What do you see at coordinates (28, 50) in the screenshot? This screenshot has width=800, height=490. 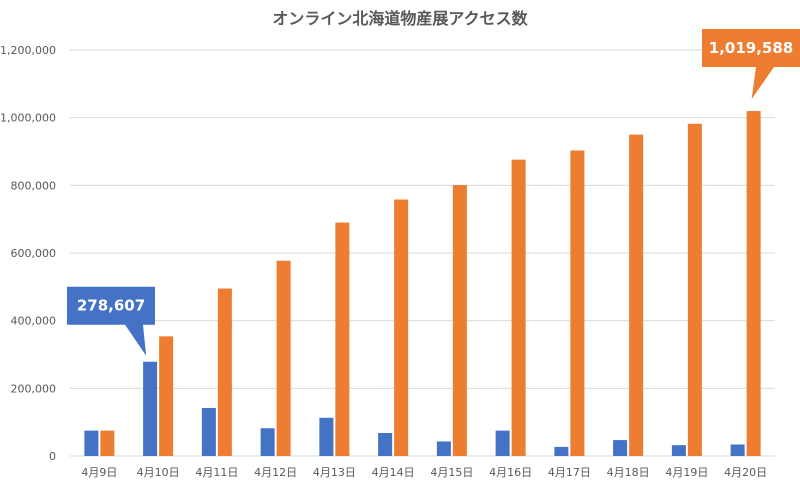 I see `y-tick-label: 1,200,000` at bounding box center [28, 50].